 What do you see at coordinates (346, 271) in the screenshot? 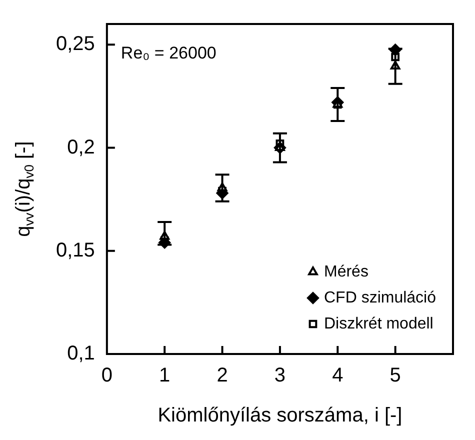
I see `legend-label: Mérés` at bounding box center [346, 271].